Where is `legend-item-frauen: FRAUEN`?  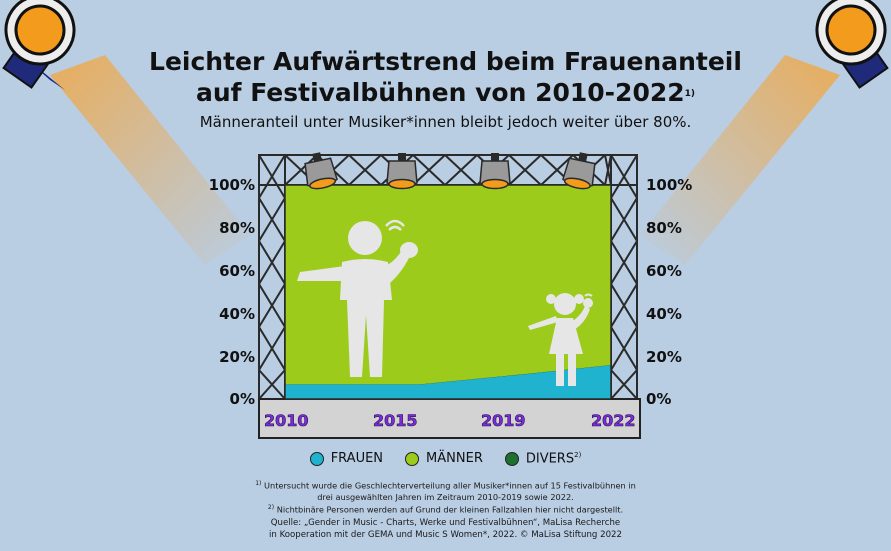 legend-item-frauen: FRAUEN is located at coordinates (346, 459).